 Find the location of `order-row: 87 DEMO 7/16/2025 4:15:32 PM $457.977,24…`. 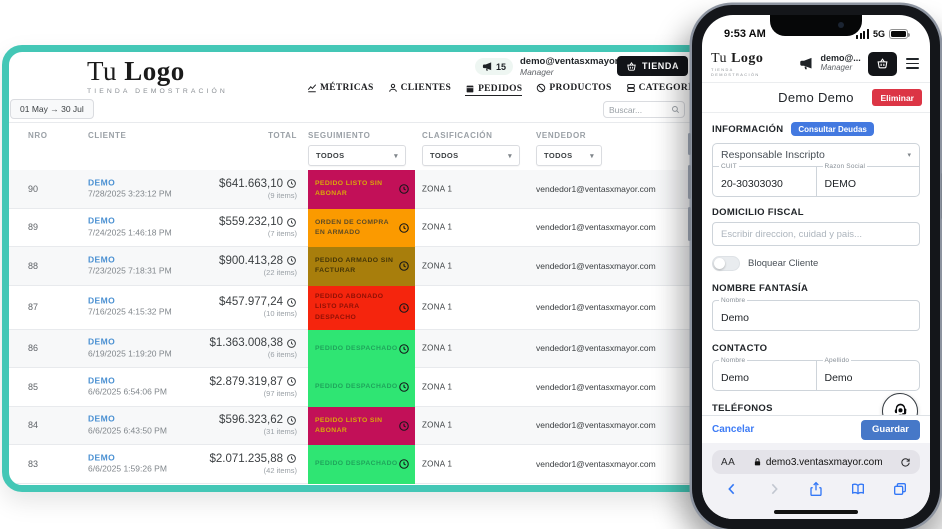

order-row: 87 DEMO 7/16/2025 4:15:32 PM $457.977,24… is located at coordinates (438, 307).